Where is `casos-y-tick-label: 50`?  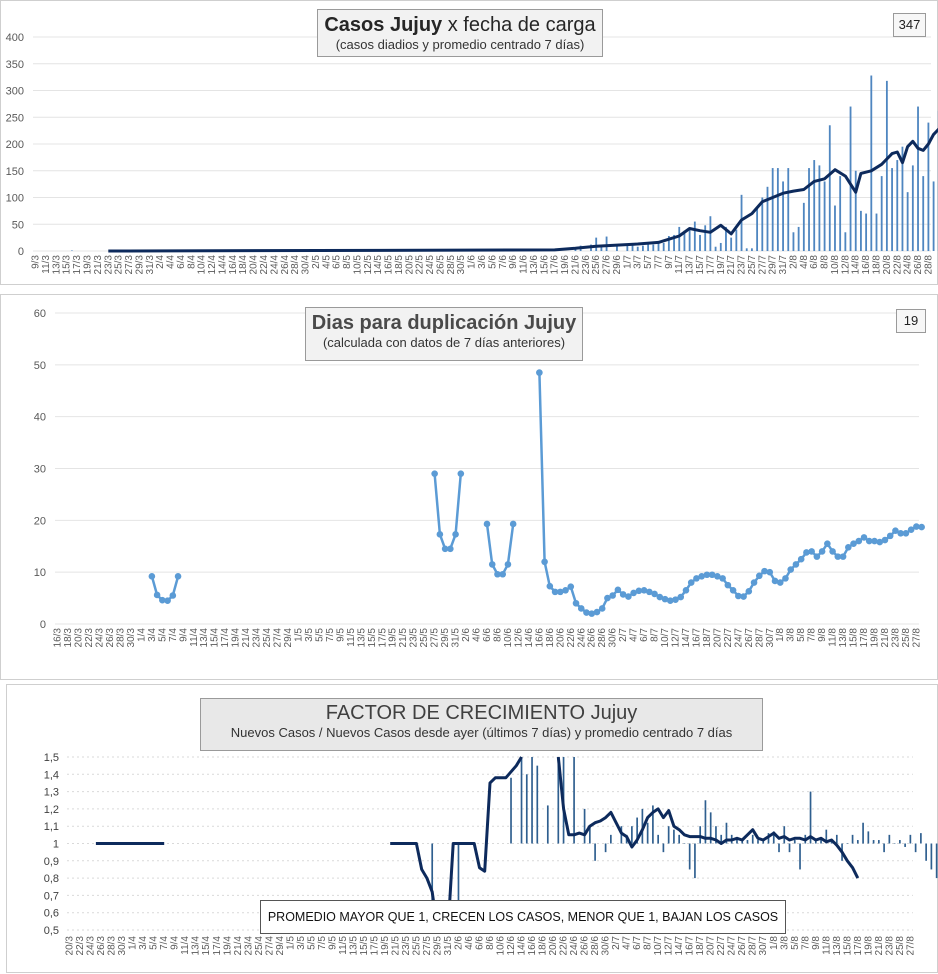 casos-y-tick-label: 50 is located at coordinates (18, 225).